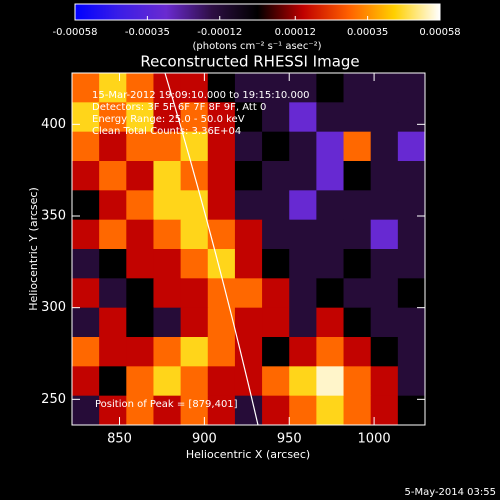 The image size is (500, 500). What do you see at coordinates (257, 12) in the screenshot?
I see `colorbar` at bounding box center [257, 12].